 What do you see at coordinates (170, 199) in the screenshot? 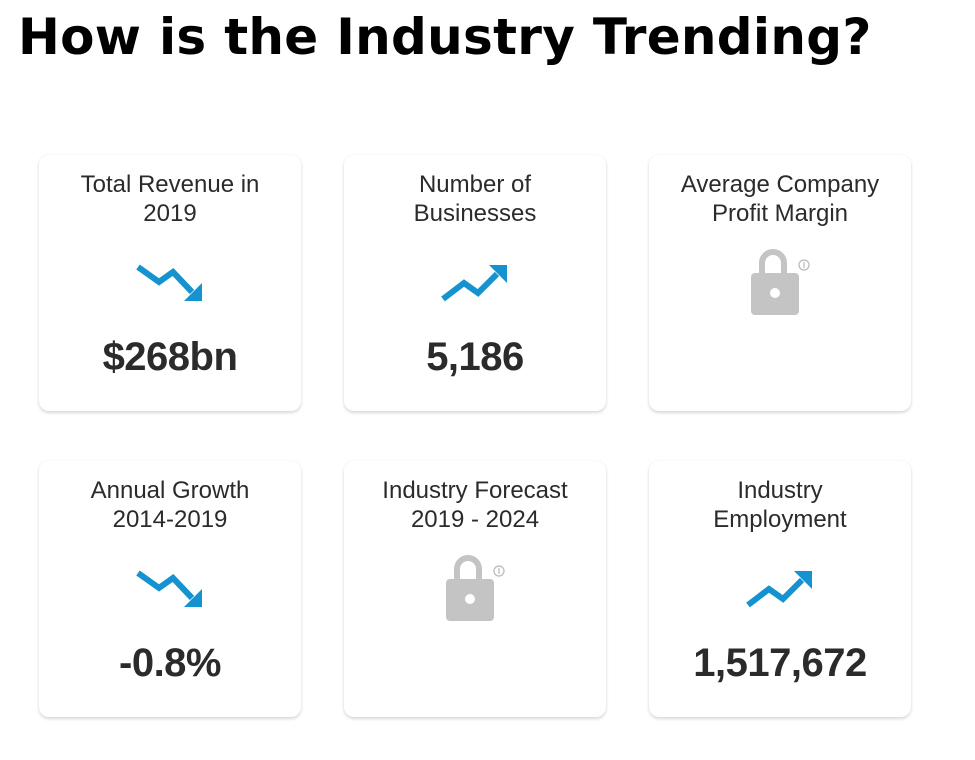
I see `card-label: Total Revenue in 2019` at bounding box center [170, 199].